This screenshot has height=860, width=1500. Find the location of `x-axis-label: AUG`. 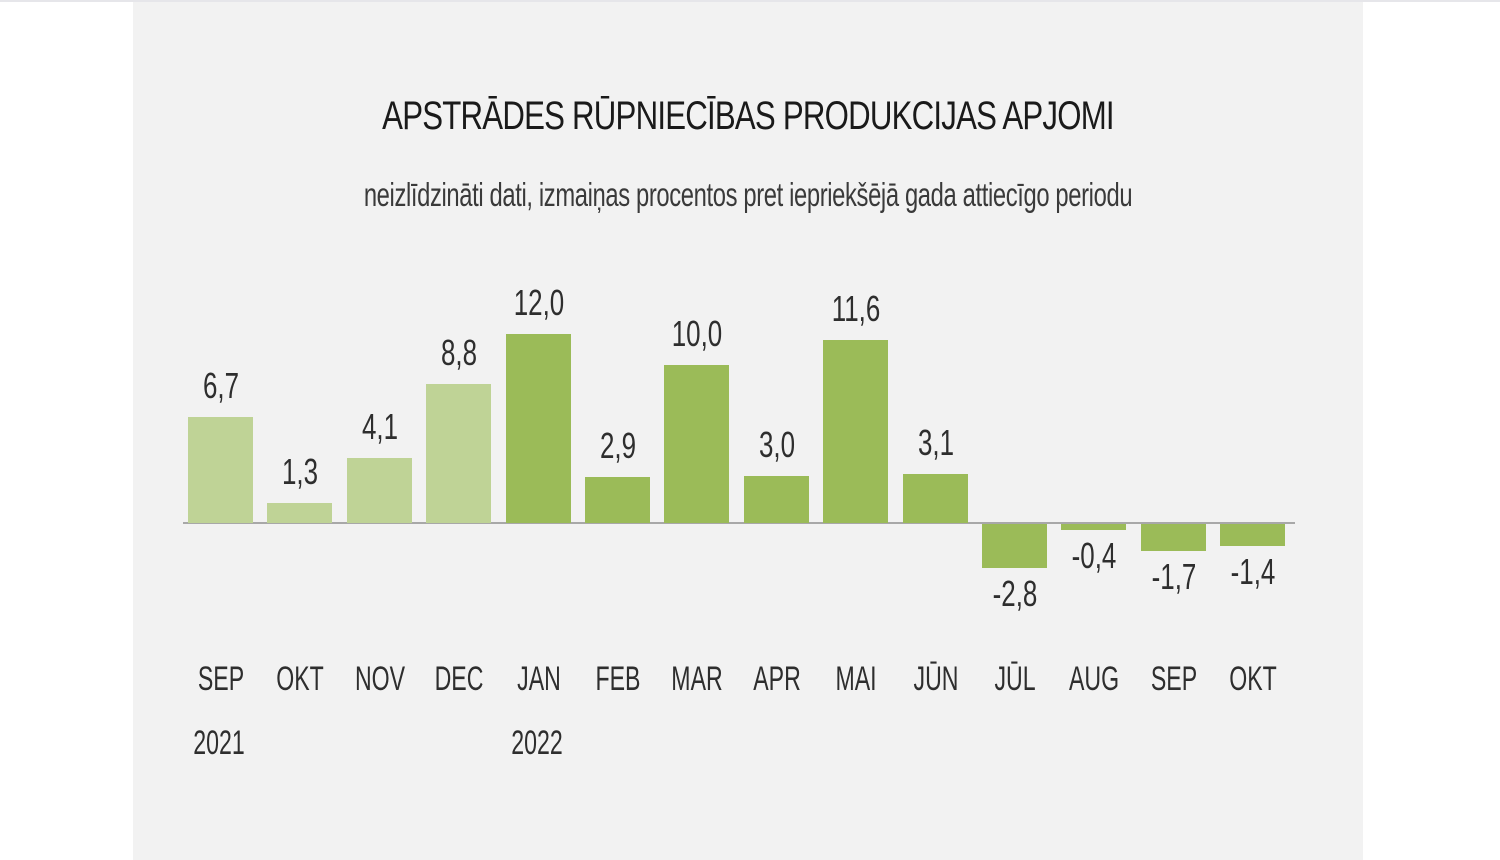

x-axis-label: AUG is located at coordinates (1093, 679).